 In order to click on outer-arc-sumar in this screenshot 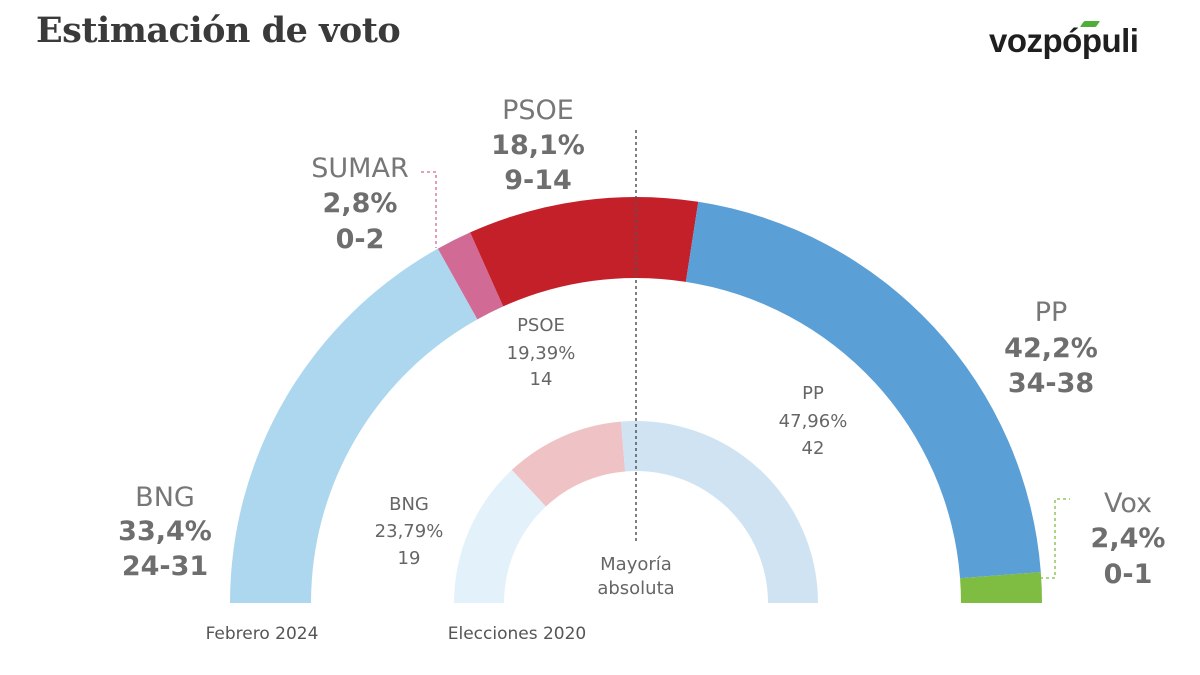, I will do `click(470, 276)`.